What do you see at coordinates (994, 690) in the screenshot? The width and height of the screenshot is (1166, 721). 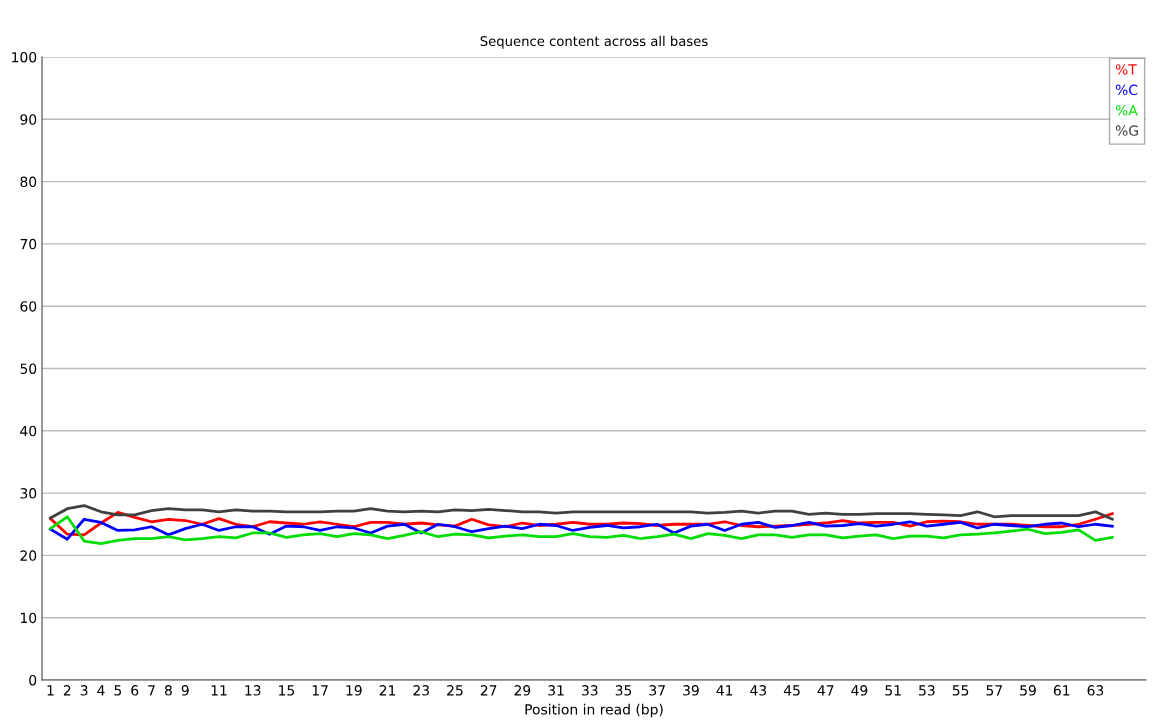 I see `x-tick-label: 57` at bounding box center [994, 690].